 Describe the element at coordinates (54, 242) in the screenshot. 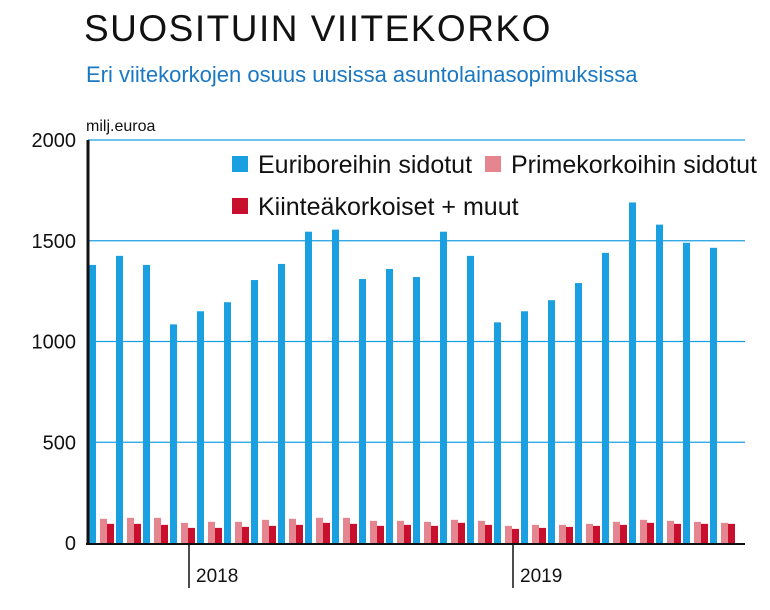

I see `y-tick-label: 1500` at that location.